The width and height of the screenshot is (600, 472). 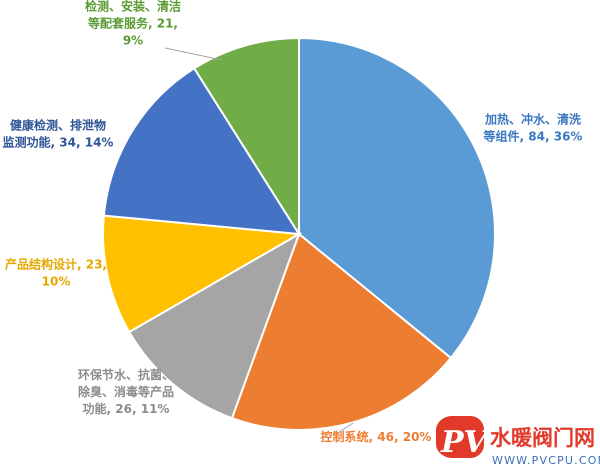 I want to click on slice-label-line: 功能, 26, 11%, so click(x=126, y=408).